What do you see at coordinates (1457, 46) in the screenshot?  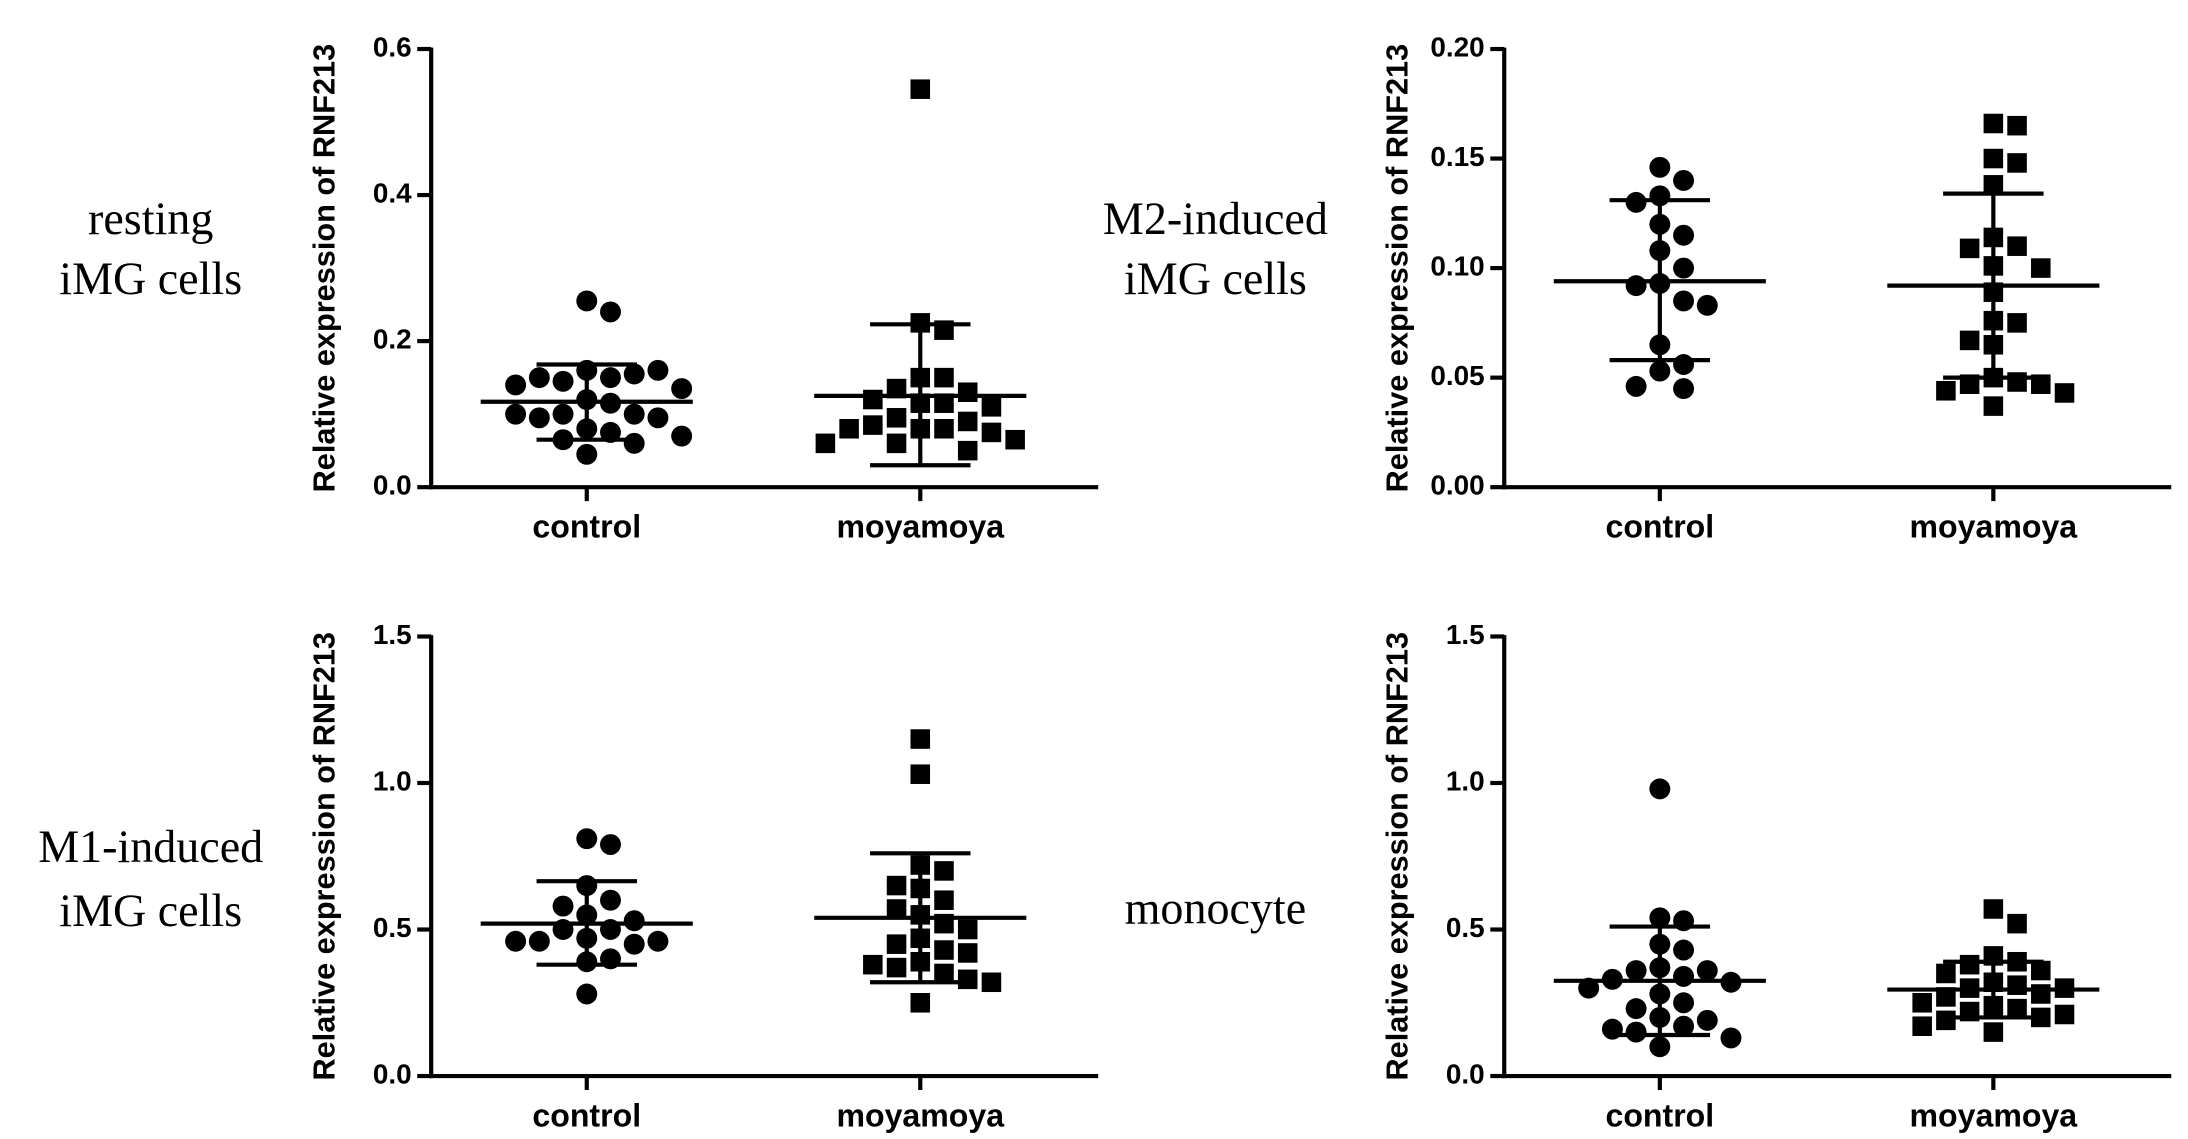 I see `y-tick-label: 0.20` at bounding box center [1457, 46].